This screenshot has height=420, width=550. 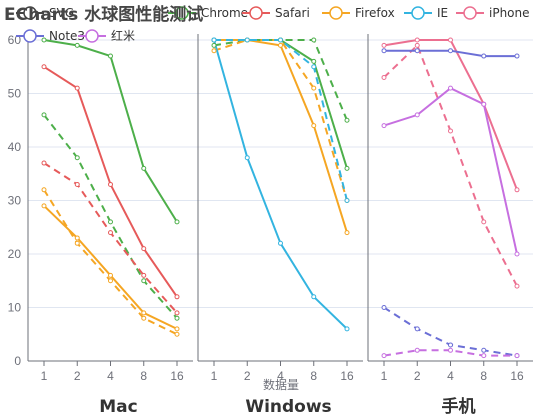 What do you see at coordinates (426, 13) in the screenshot?
I see `legend-item-IE: IE` at bounding box center [426, 13].